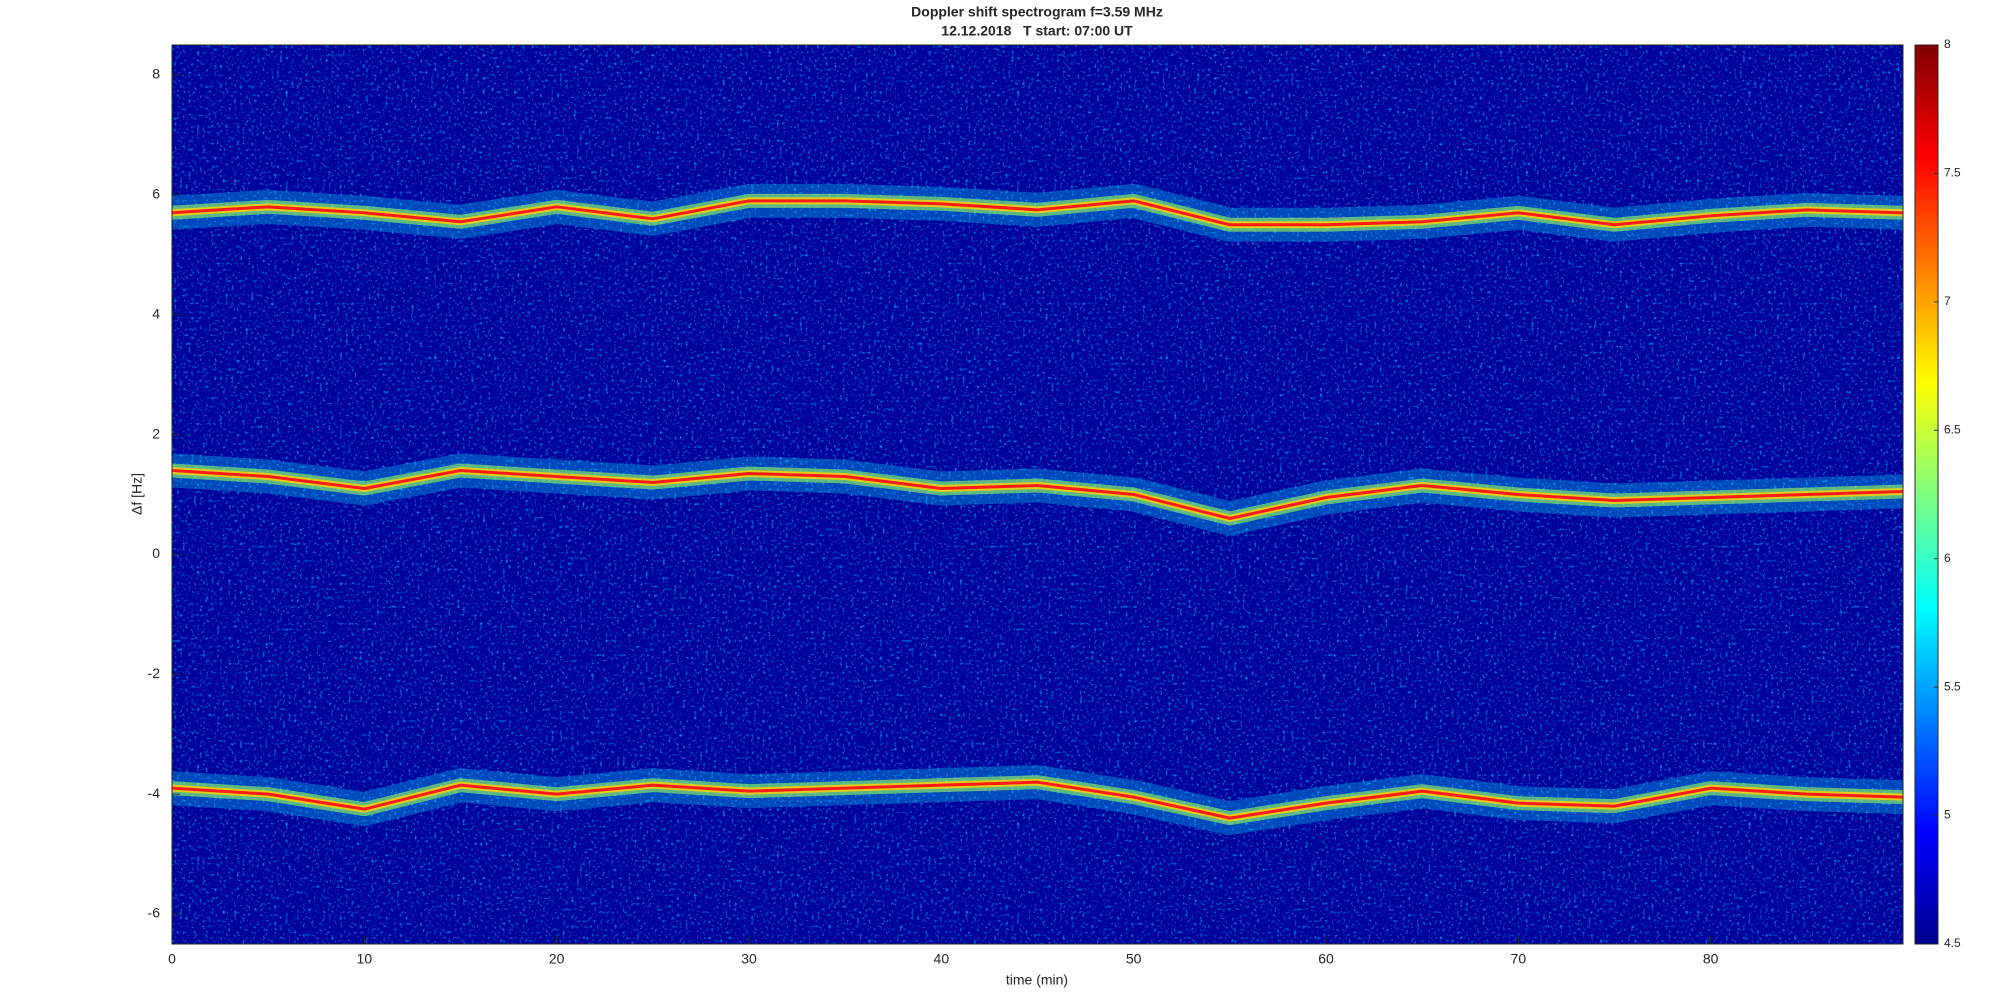 This screenshot has height=1003, width=2000. Describe the element at coordinates (1037, 12) in the screenshot. I see `chart-title: Doppler shift spectrogram f=3.59 MHz` at that location.